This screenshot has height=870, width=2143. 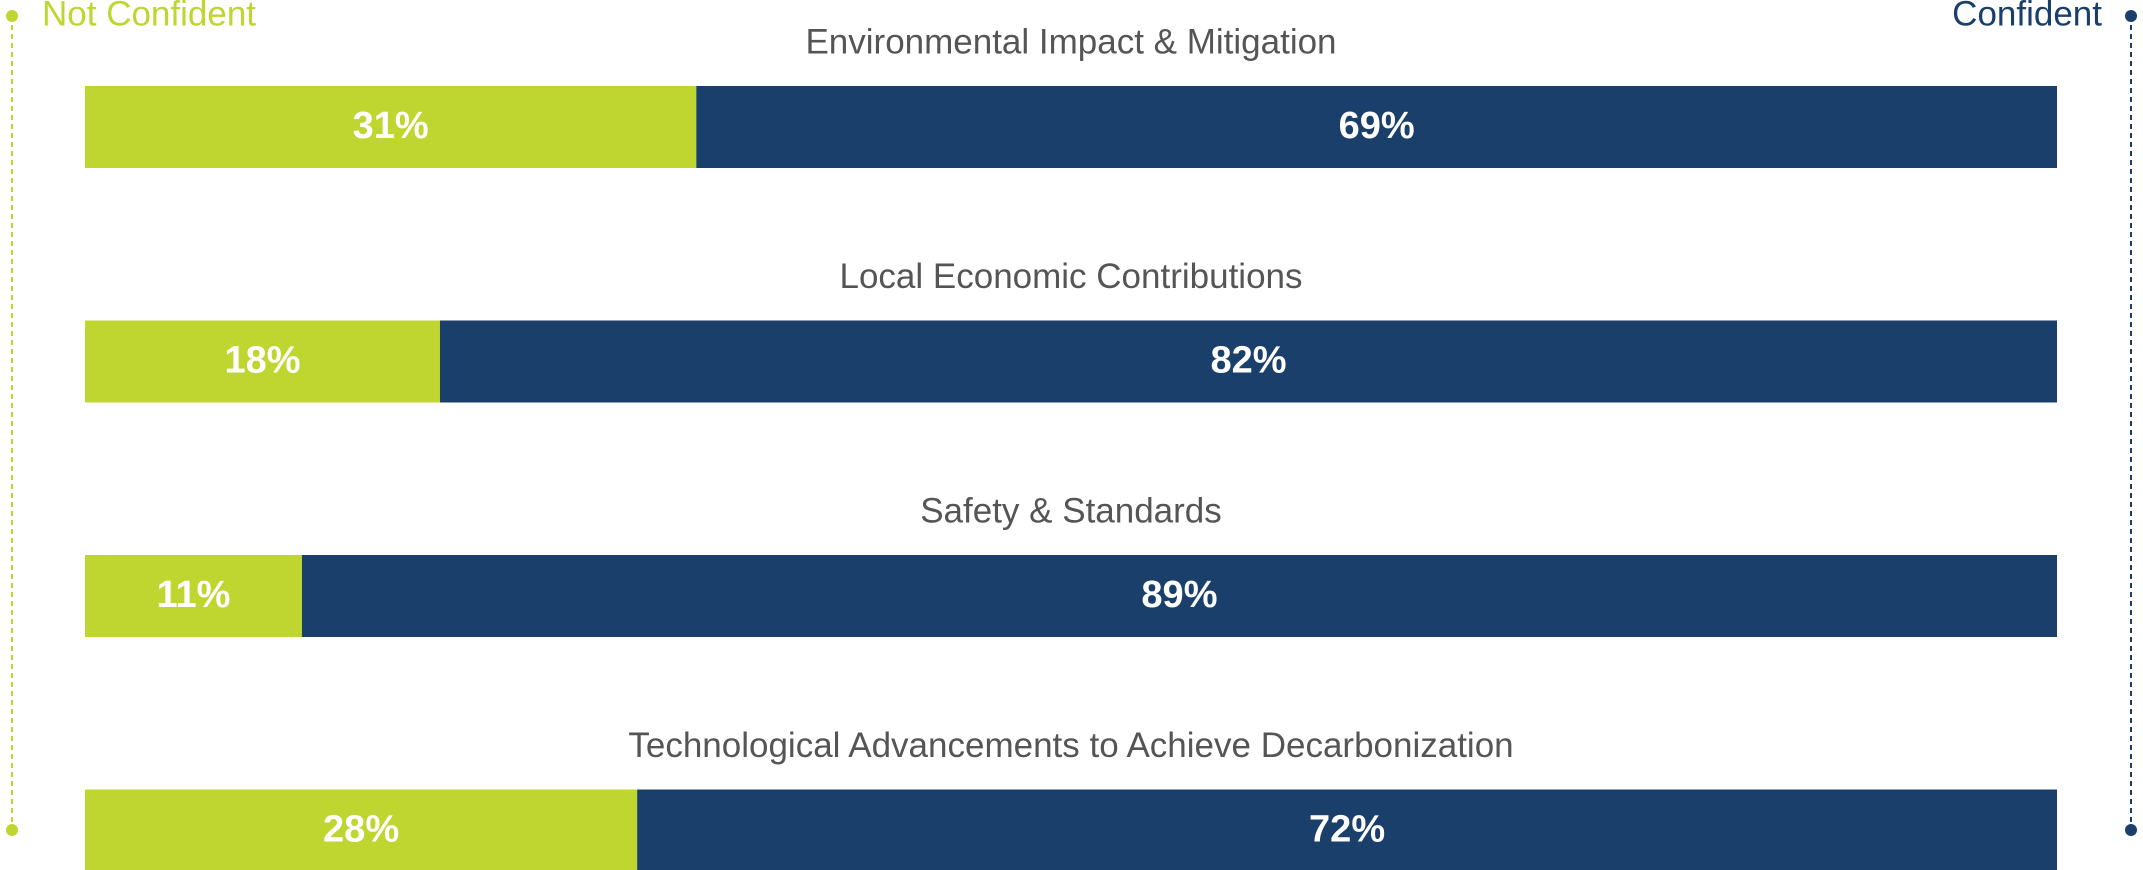 I want to click on value-label: 11%, so click(x=193, y=595).